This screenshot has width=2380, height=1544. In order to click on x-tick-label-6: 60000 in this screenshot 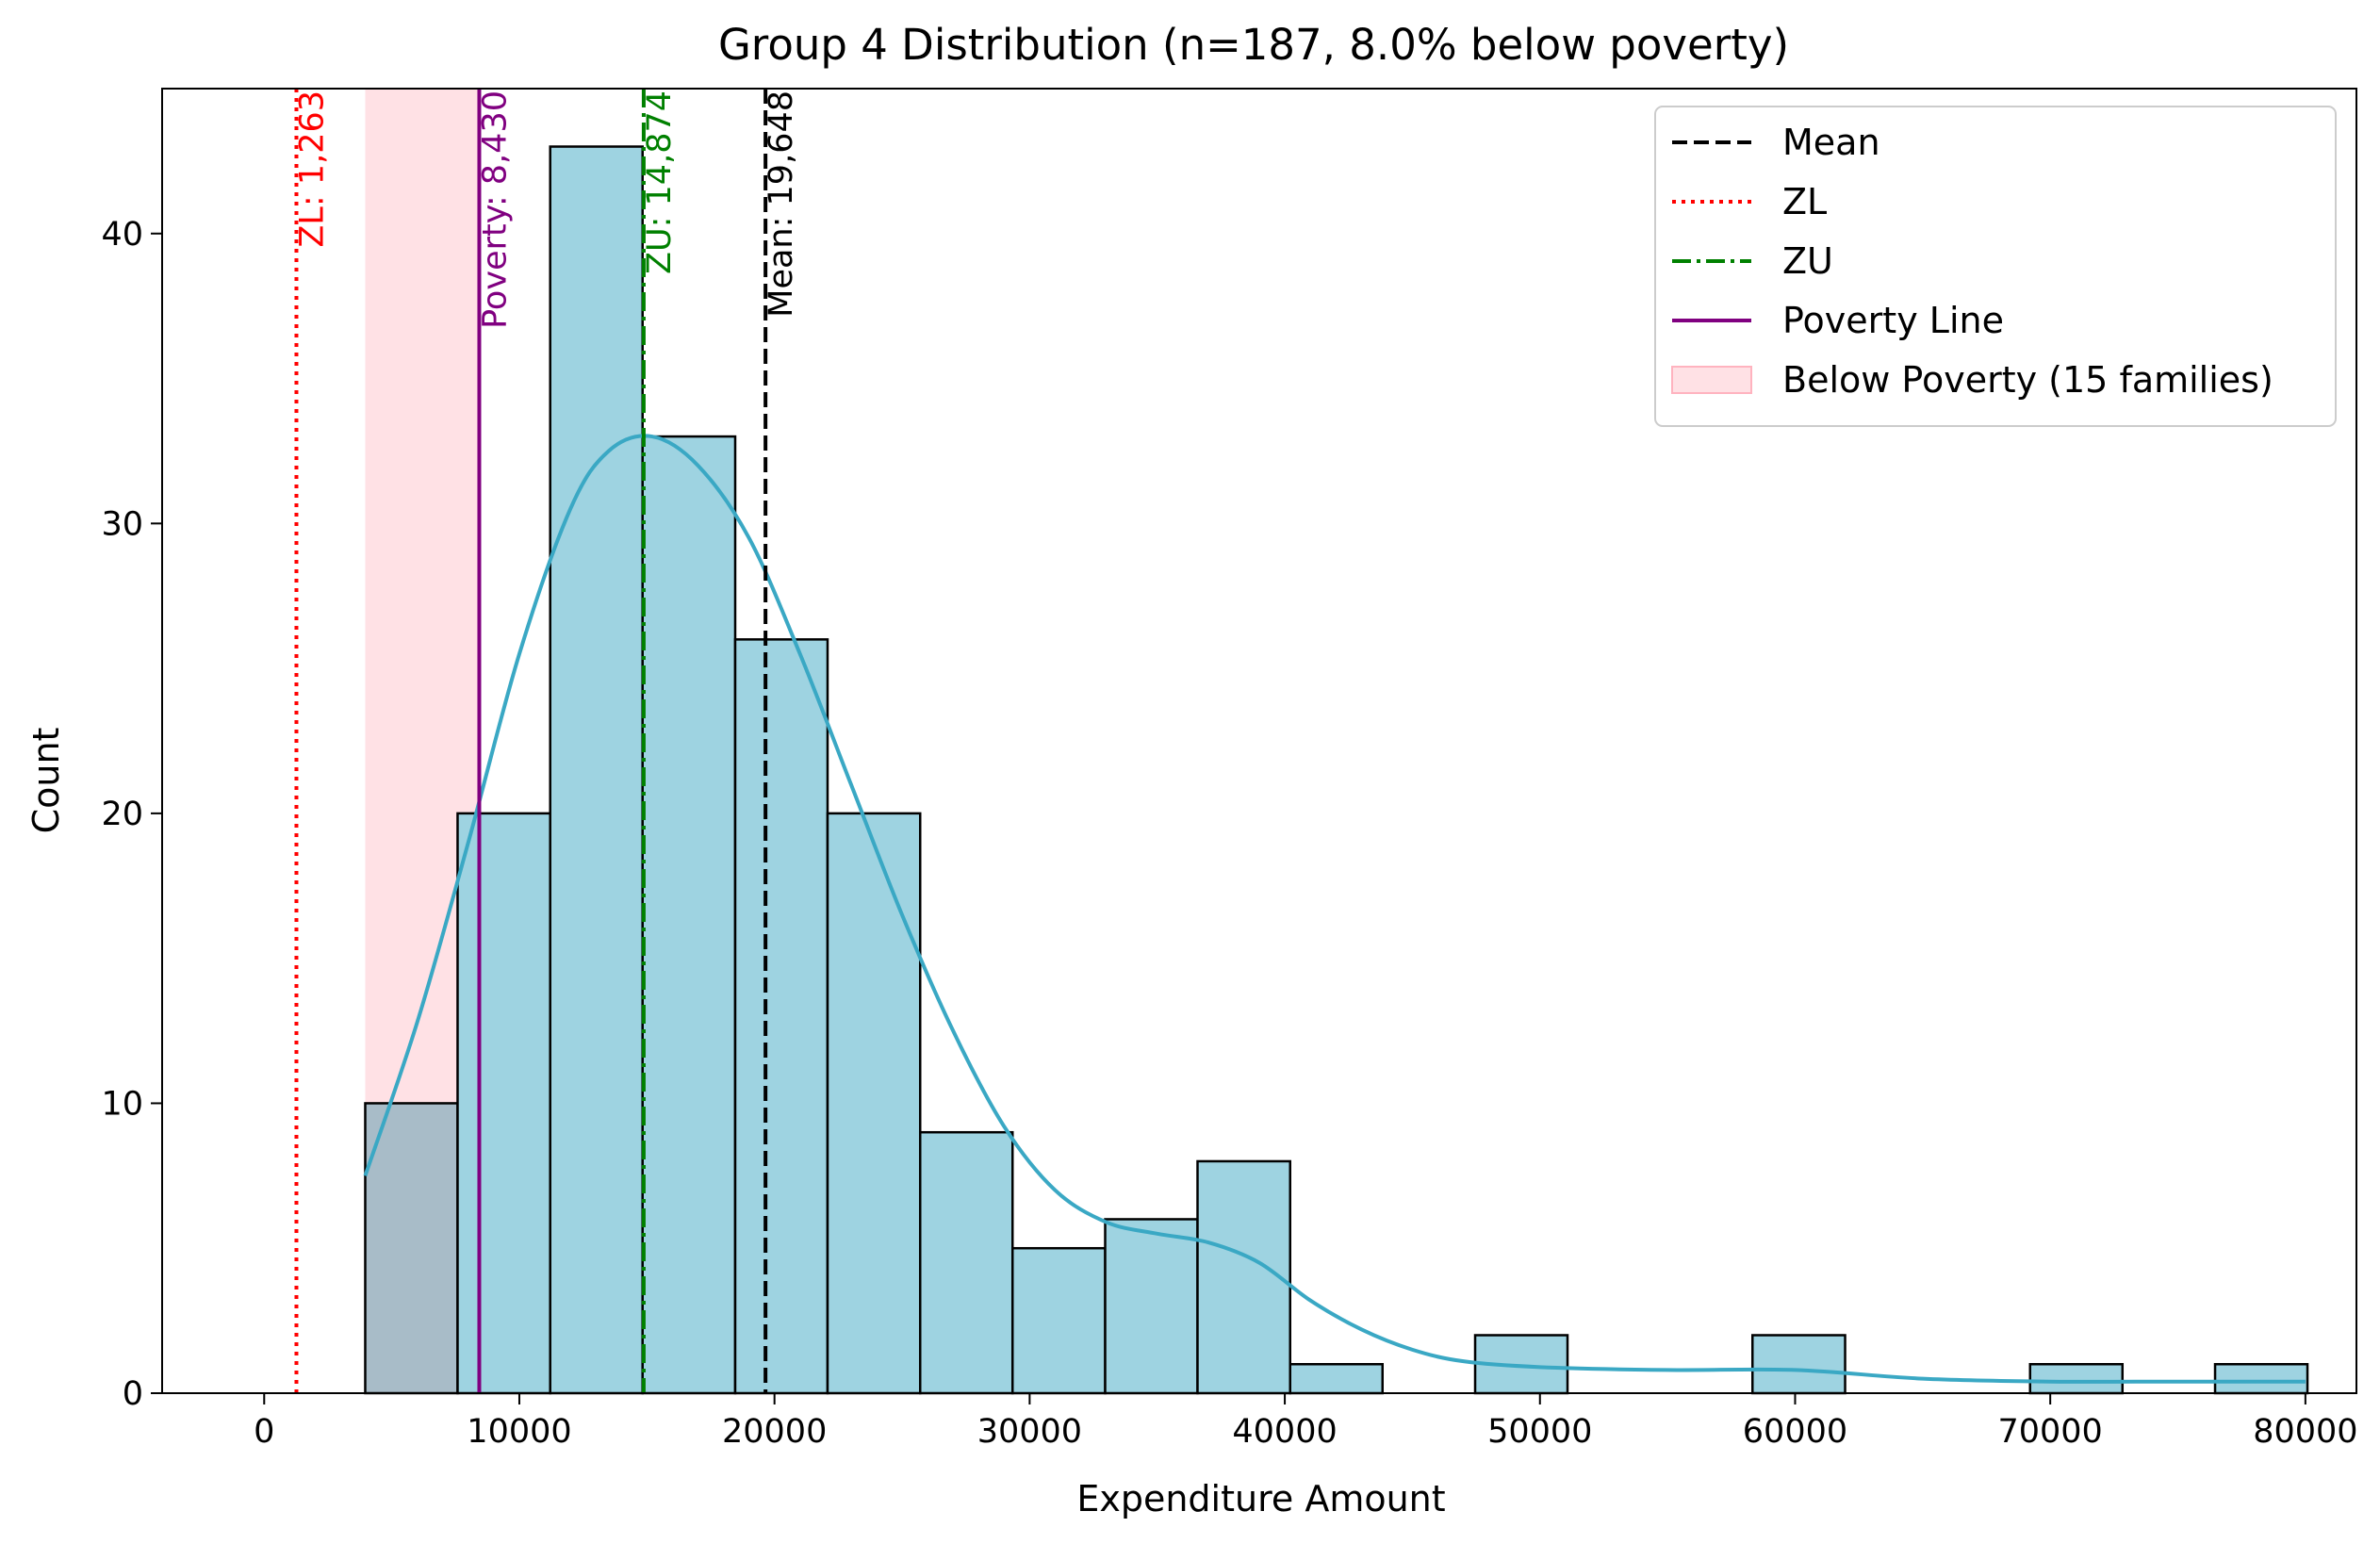, I will do `click(1795, 1432)`.